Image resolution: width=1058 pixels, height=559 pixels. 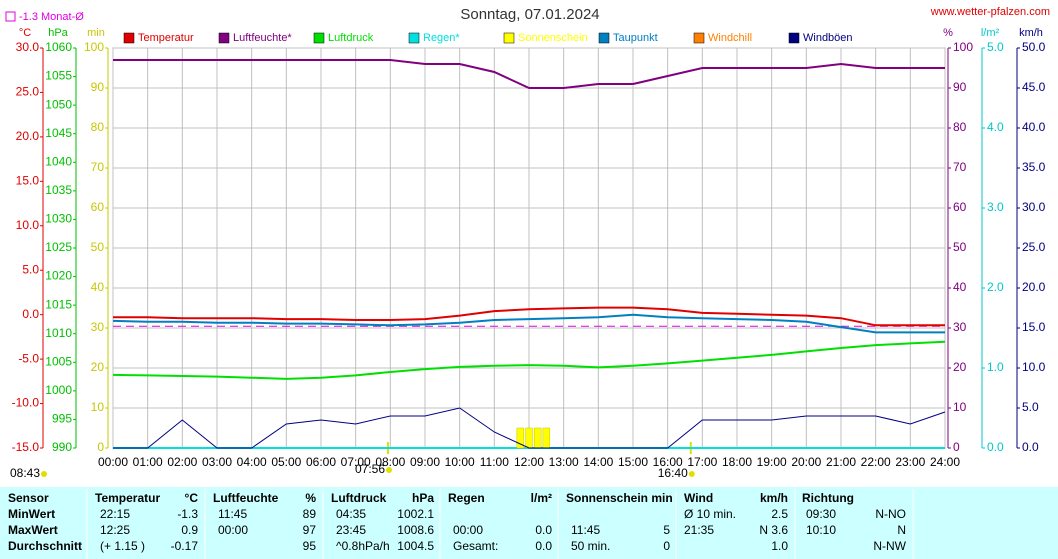 I want to click on x-tick-label: 14:00, so click(x=598, y=462).